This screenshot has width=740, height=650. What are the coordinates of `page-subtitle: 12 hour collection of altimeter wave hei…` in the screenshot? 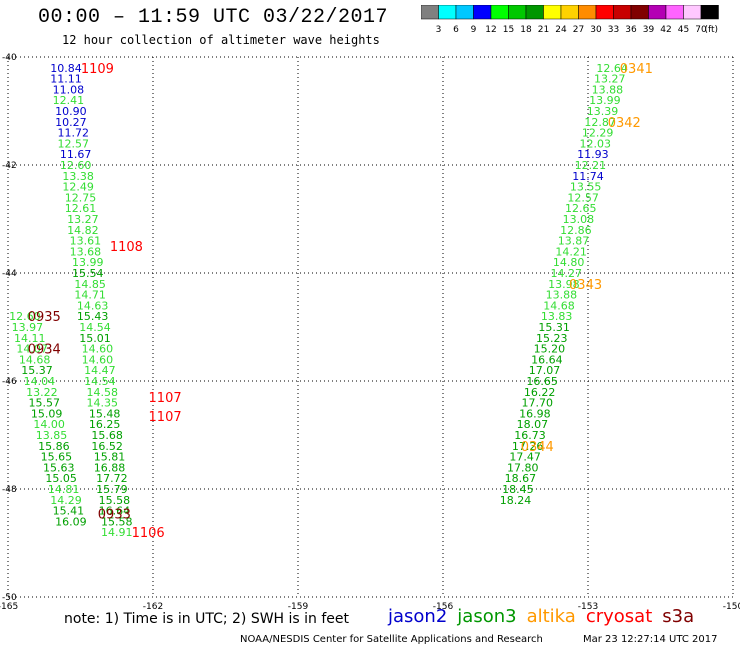 It's located at (221, 40).